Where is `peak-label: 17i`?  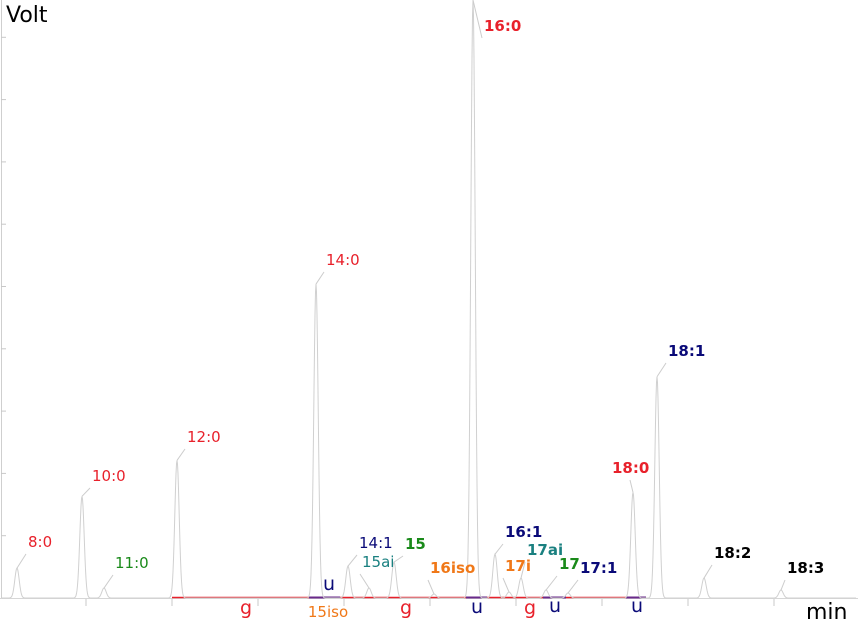 peak-label: 17i is located at coordinates (518, 566).